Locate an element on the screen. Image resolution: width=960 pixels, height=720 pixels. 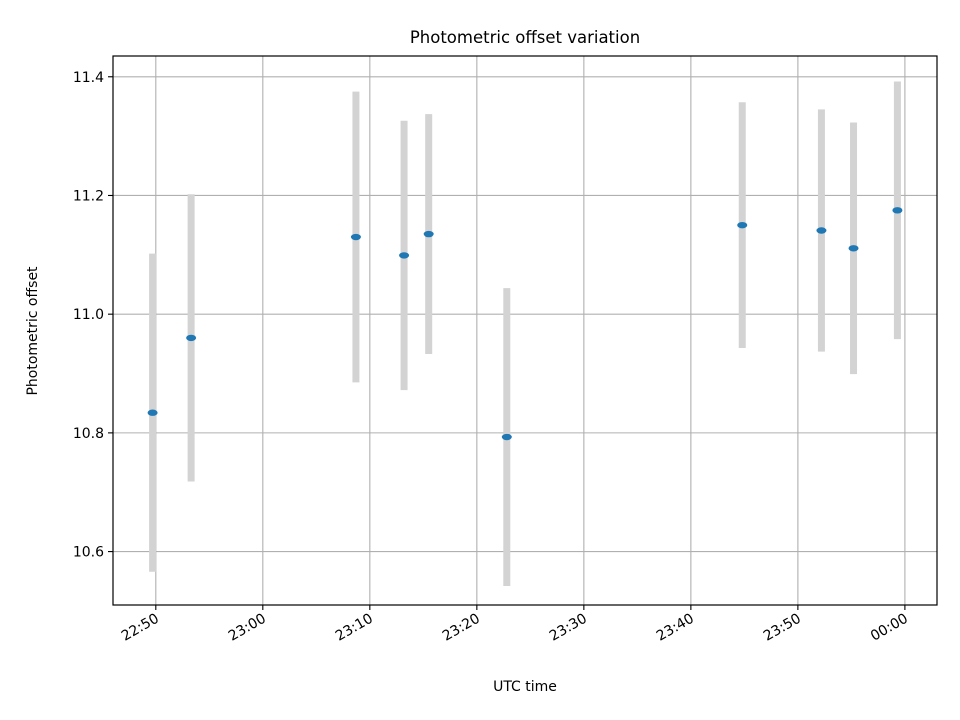
x-tick-label: 23:40 is located at coordinates (675, 628).